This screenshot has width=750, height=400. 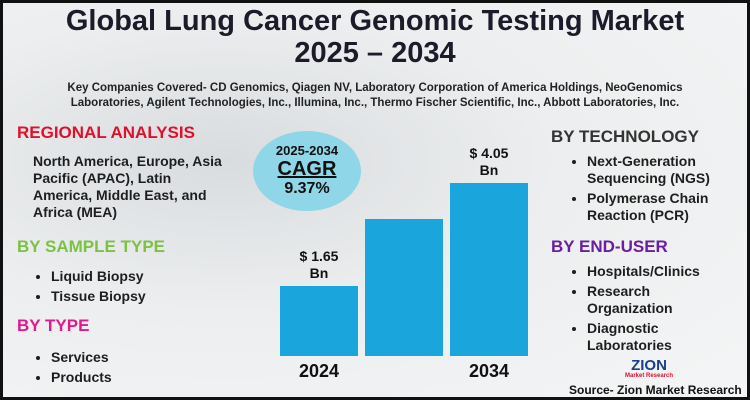 I want to click on cagr-value: 9.37%, so click(x=307, y=188).